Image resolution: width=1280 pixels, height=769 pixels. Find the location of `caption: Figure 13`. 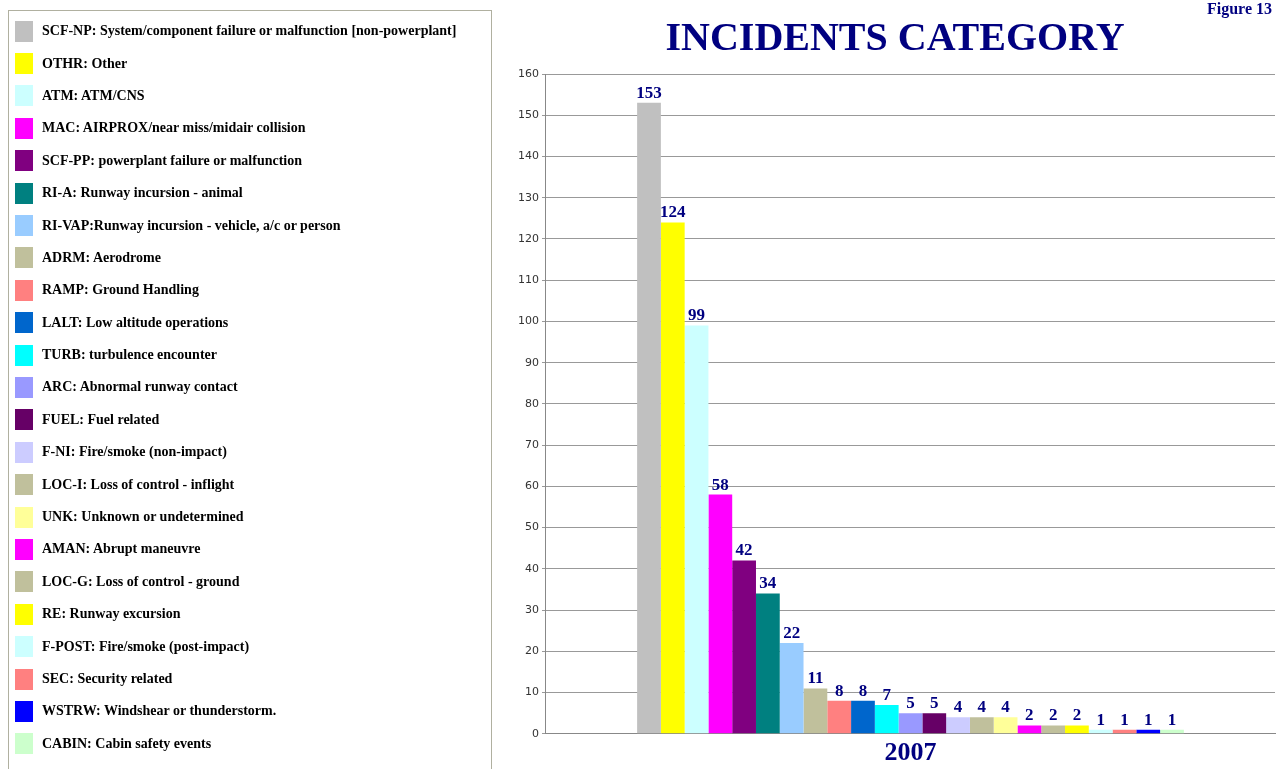

caption: Figure 13 is located at coordinates (1239, 9).